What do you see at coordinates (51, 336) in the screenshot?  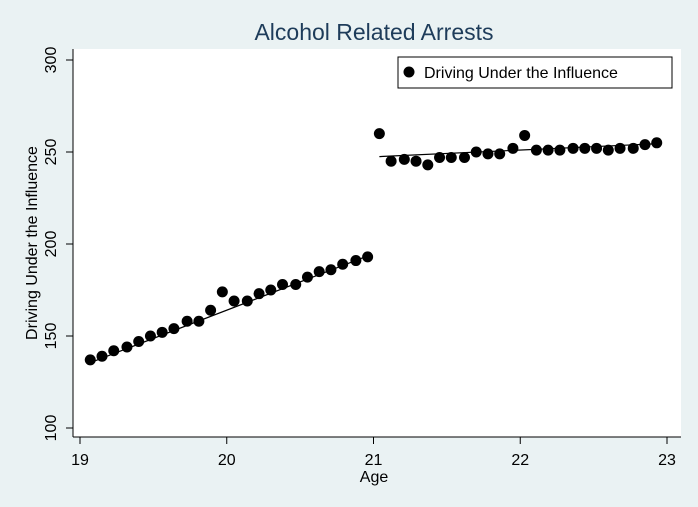 I see `y-tick-label: 150` at bounding box center [51, 336].